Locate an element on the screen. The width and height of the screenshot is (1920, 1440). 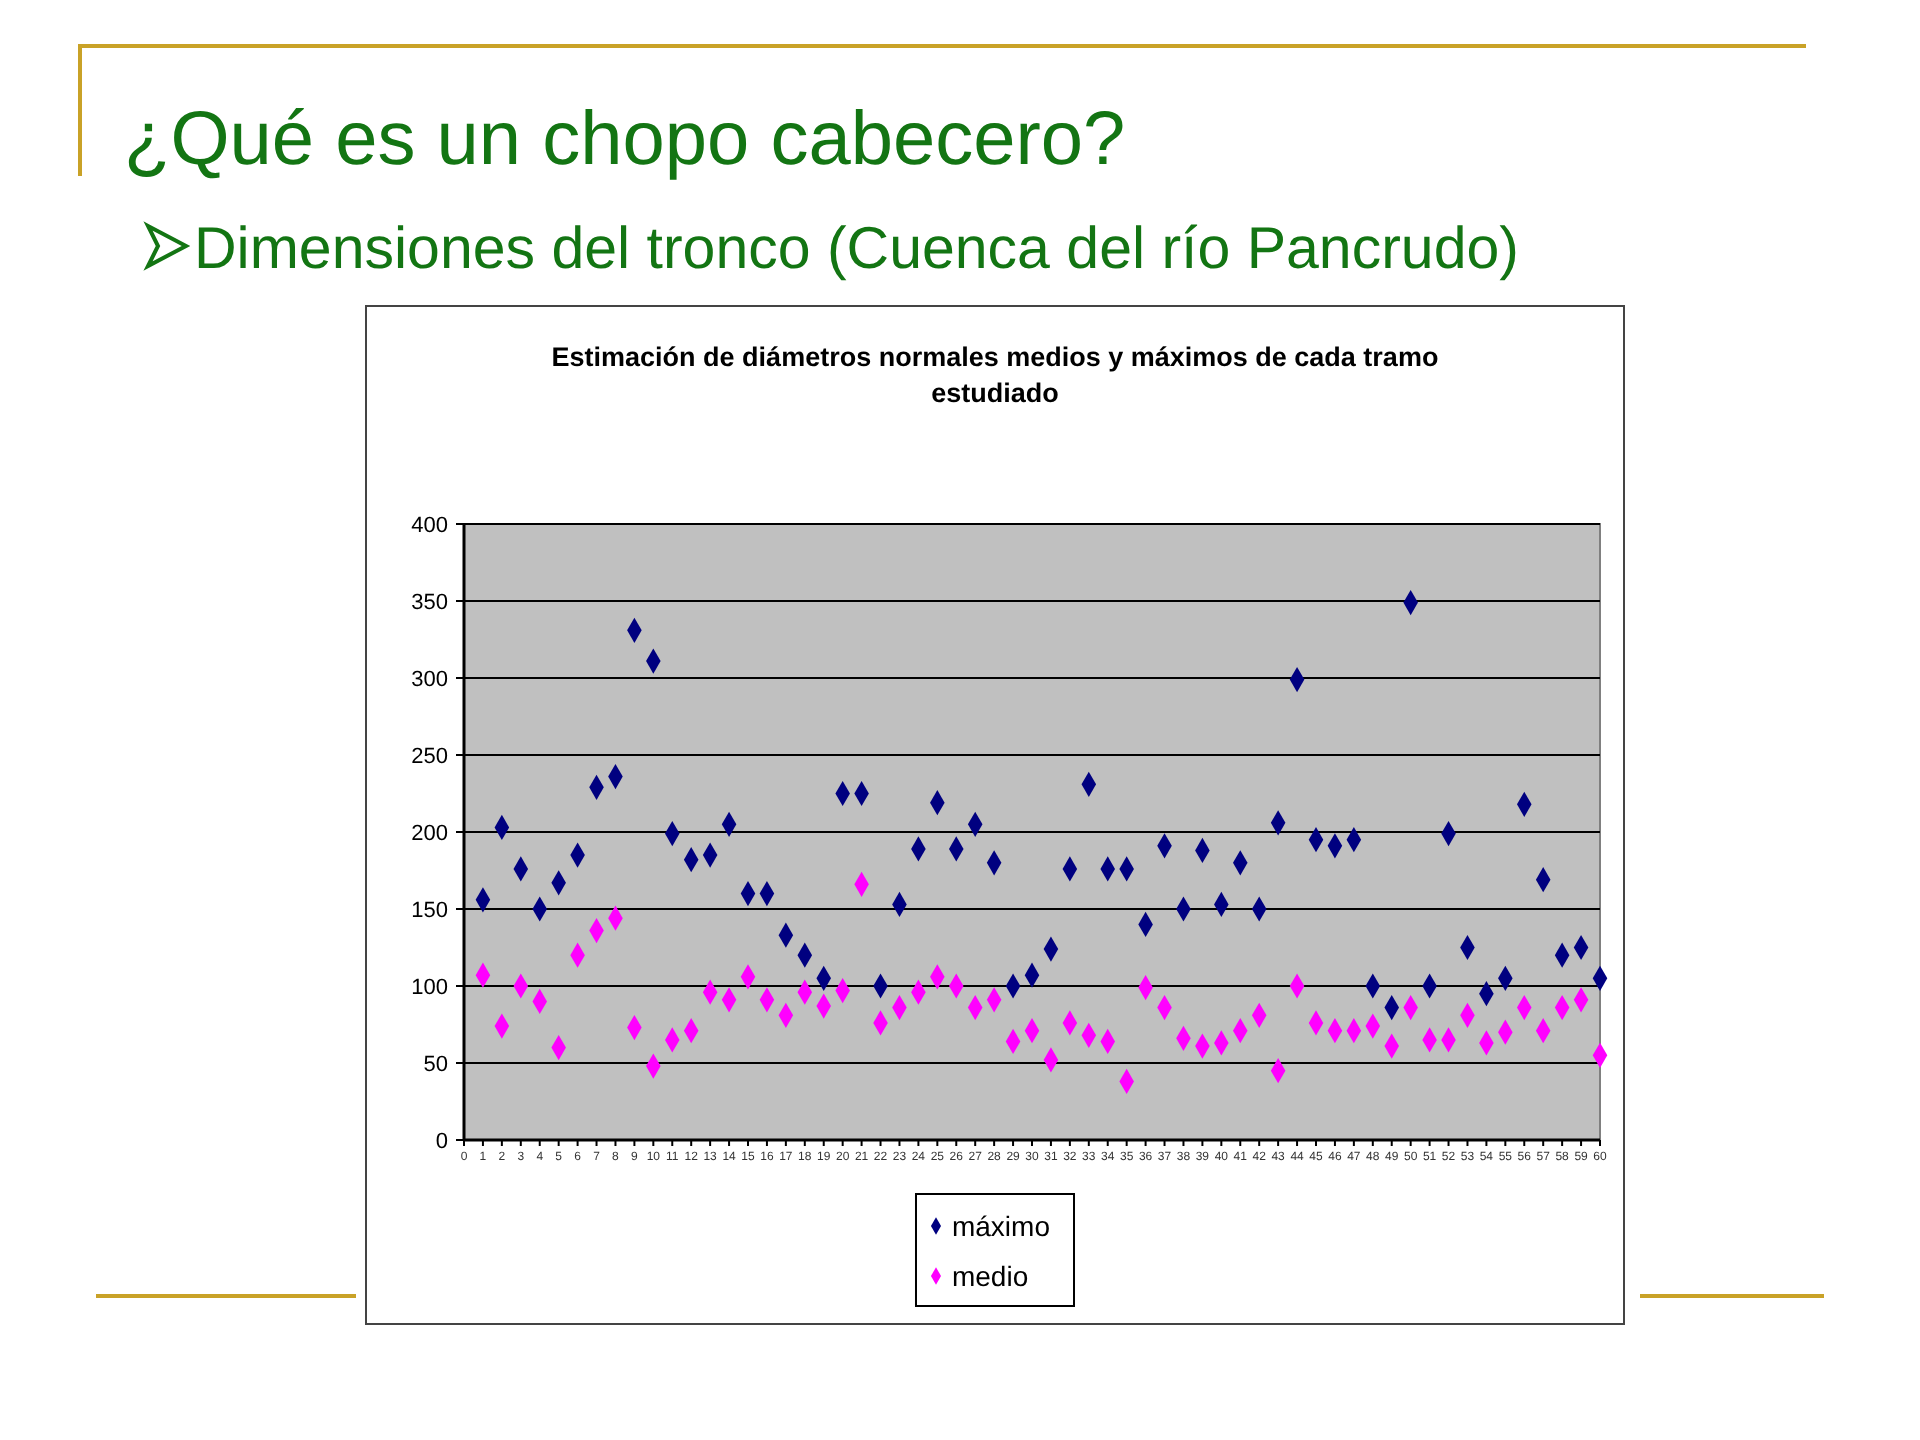
y-tick-label: 200 is located at coordinates (429, 833).